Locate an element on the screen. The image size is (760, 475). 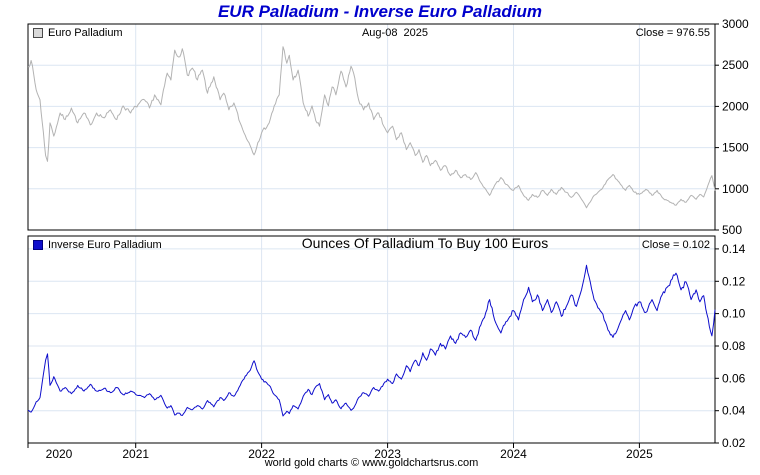
x-axis-label: 2021 is located at coordinates (135, 454).